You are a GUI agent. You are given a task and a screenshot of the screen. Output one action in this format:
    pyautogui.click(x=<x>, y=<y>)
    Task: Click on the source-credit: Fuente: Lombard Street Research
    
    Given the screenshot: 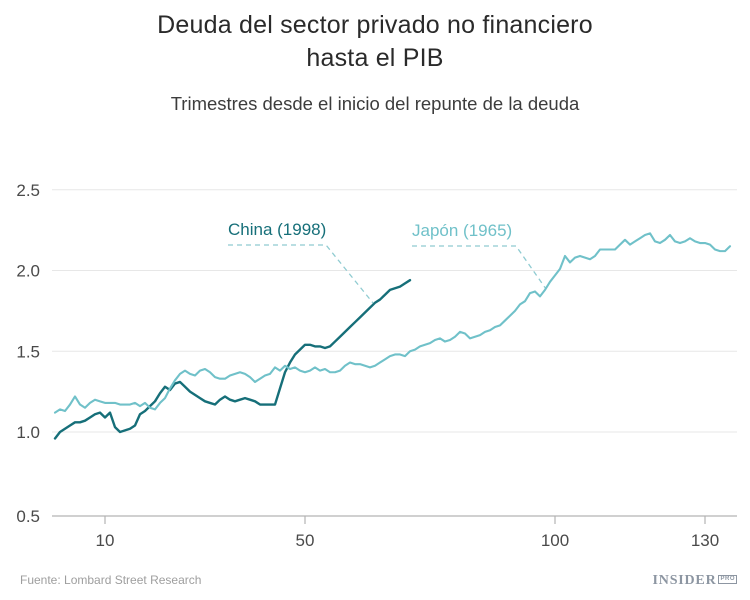 What is the action you would take?
    pyautogui.click(x=111, y=580)
    